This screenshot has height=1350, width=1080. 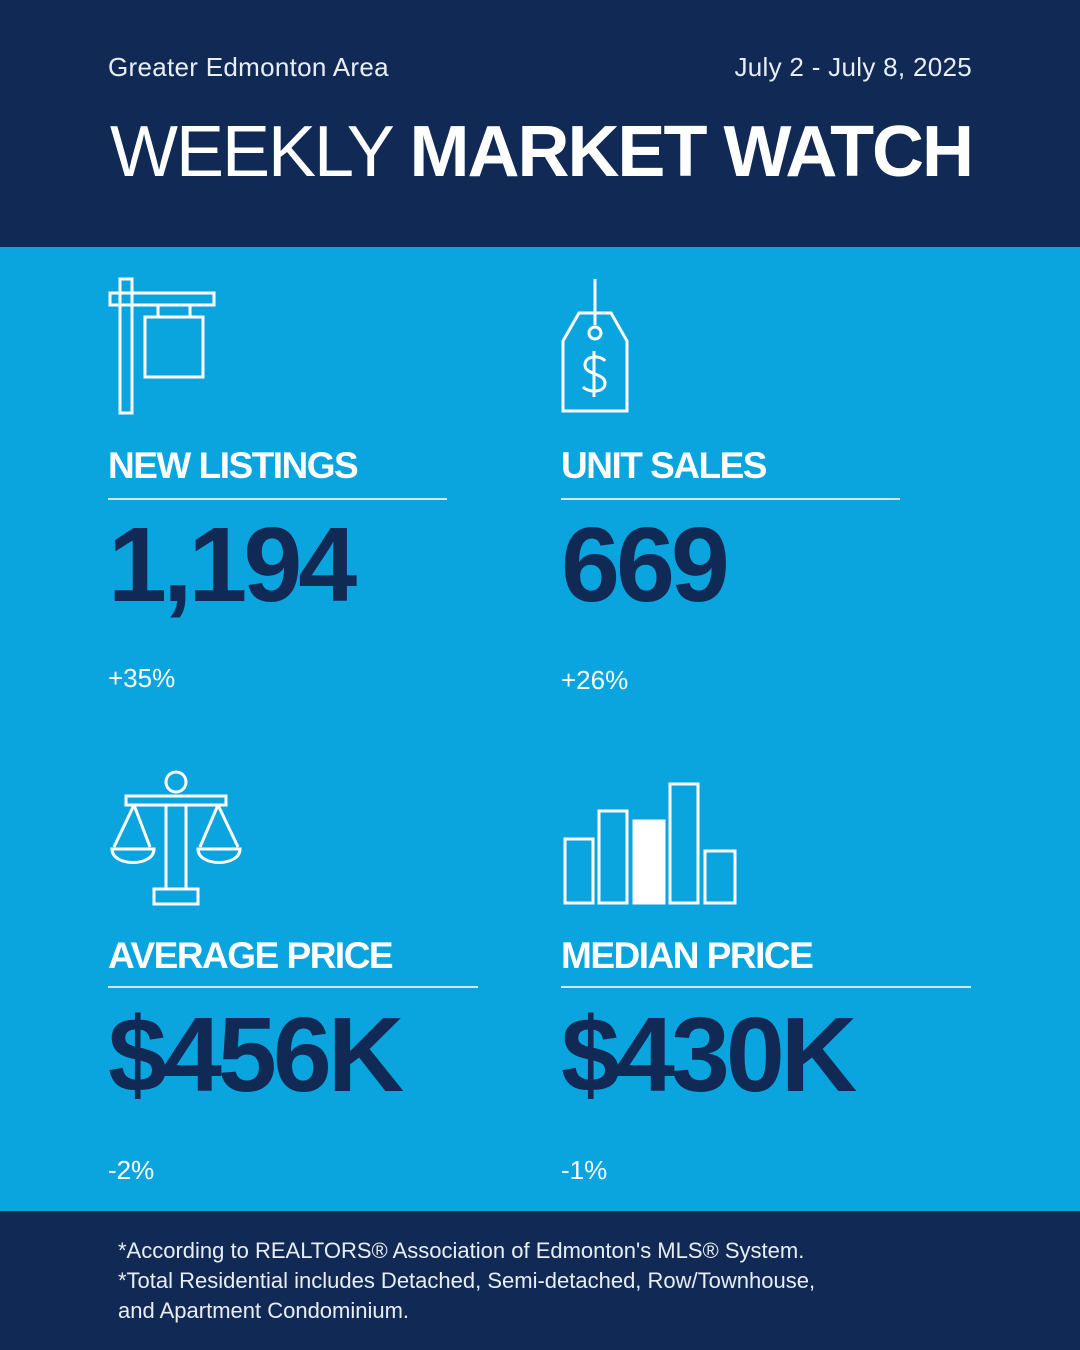 What do you see at coordinates (142, 678) in the screenshot?
I see `stat-change: +35%` at bounding box center [142, 678].